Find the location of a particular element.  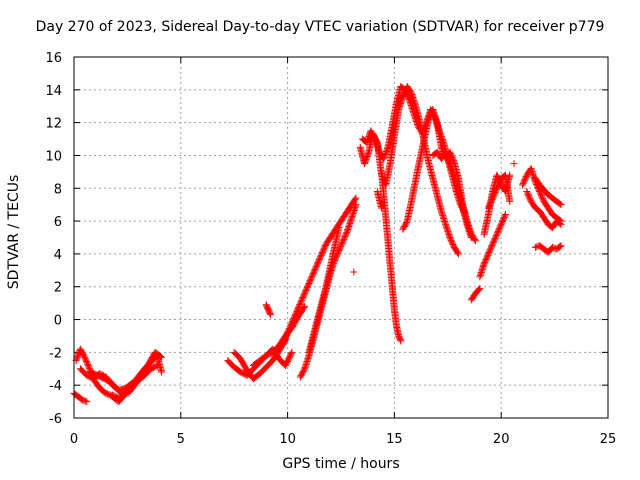

y-axis-label: SDTVAR / TECUs is located at coordinates (14, 232).